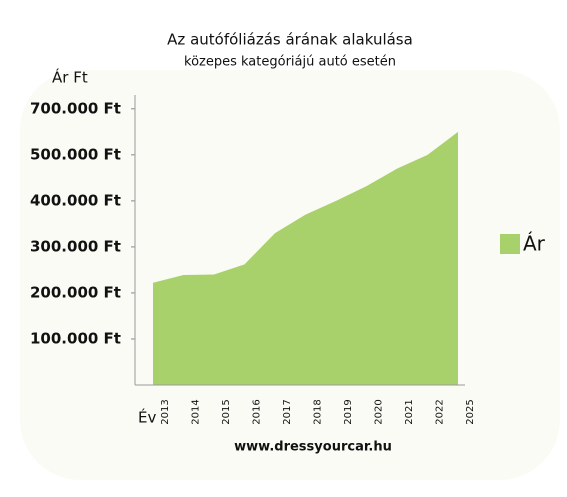 This screenshot has height=497, width=567. What do you see at coordinates (75, 200) in the screenshot?
I see `y-tick-label: 400.000 Ft` at bounding box center [75, 200].